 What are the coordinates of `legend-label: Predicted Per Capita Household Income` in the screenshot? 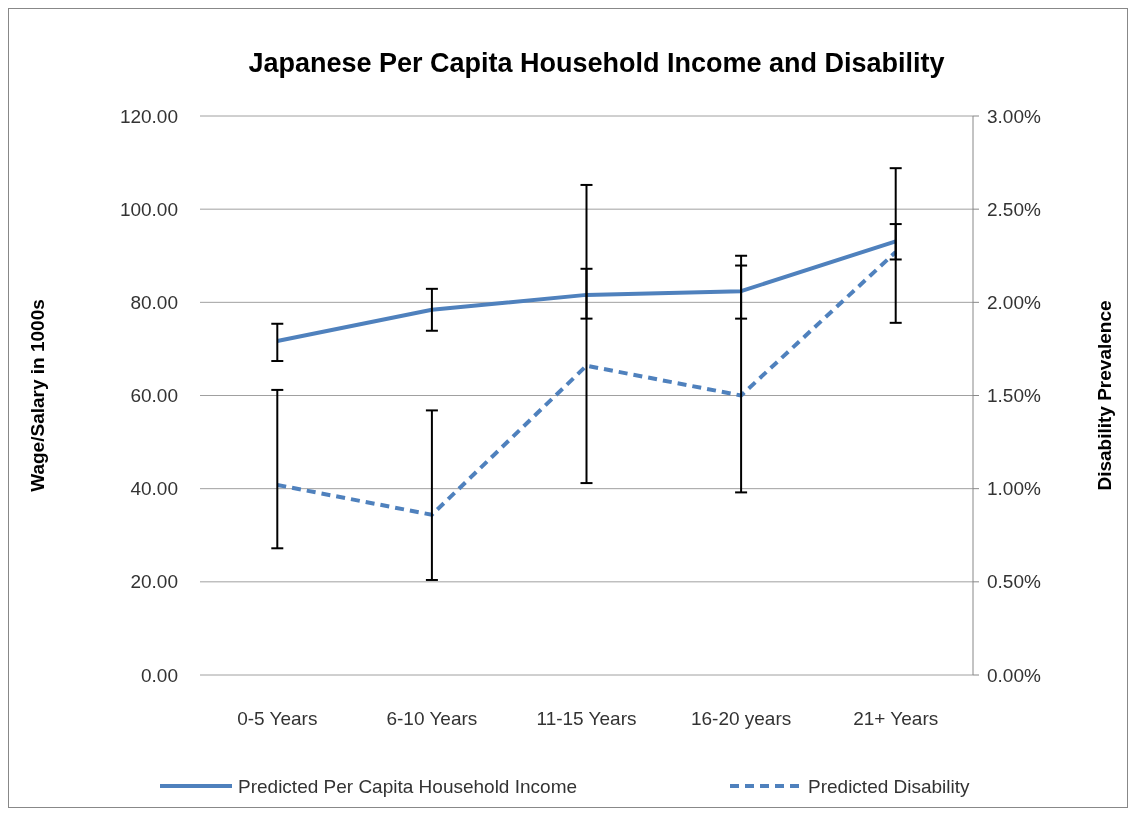 It's located at (408, 786).